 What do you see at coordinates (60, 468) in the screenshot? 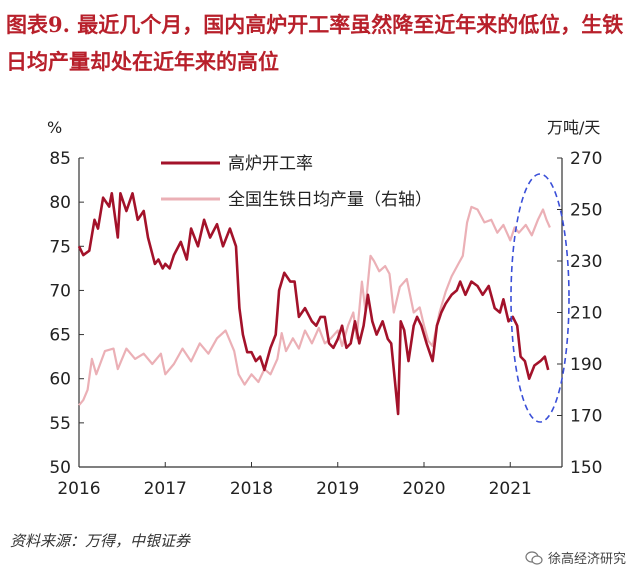
I see `left-tick-label: 50` at bounding box center [60, 468].